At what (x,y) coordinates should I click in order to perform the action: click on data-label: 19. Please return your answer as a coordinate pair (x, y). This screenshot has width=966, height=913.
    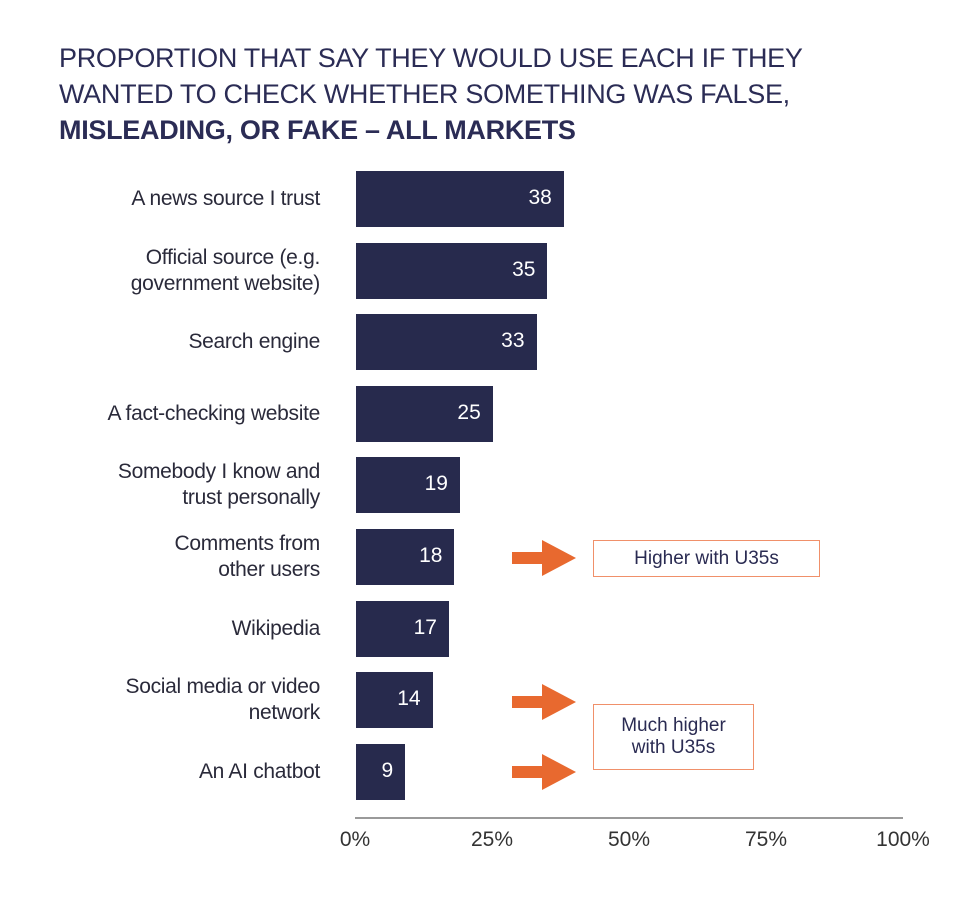
    Looking at the image, I should click on (436, 484).